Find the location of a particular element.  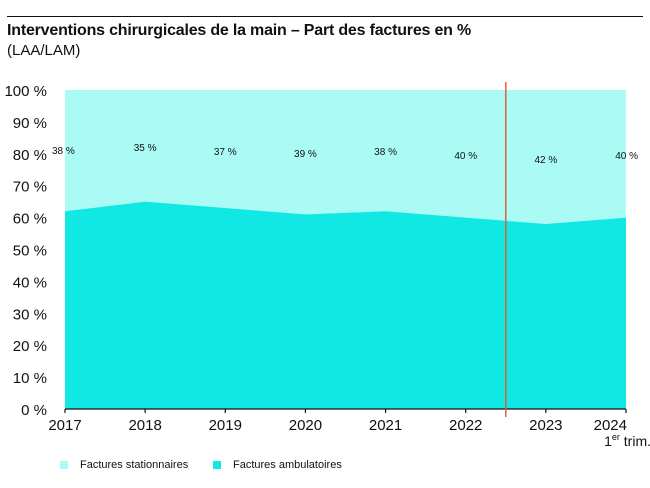

data-label: 35 % is located at coordinates (145, 148).